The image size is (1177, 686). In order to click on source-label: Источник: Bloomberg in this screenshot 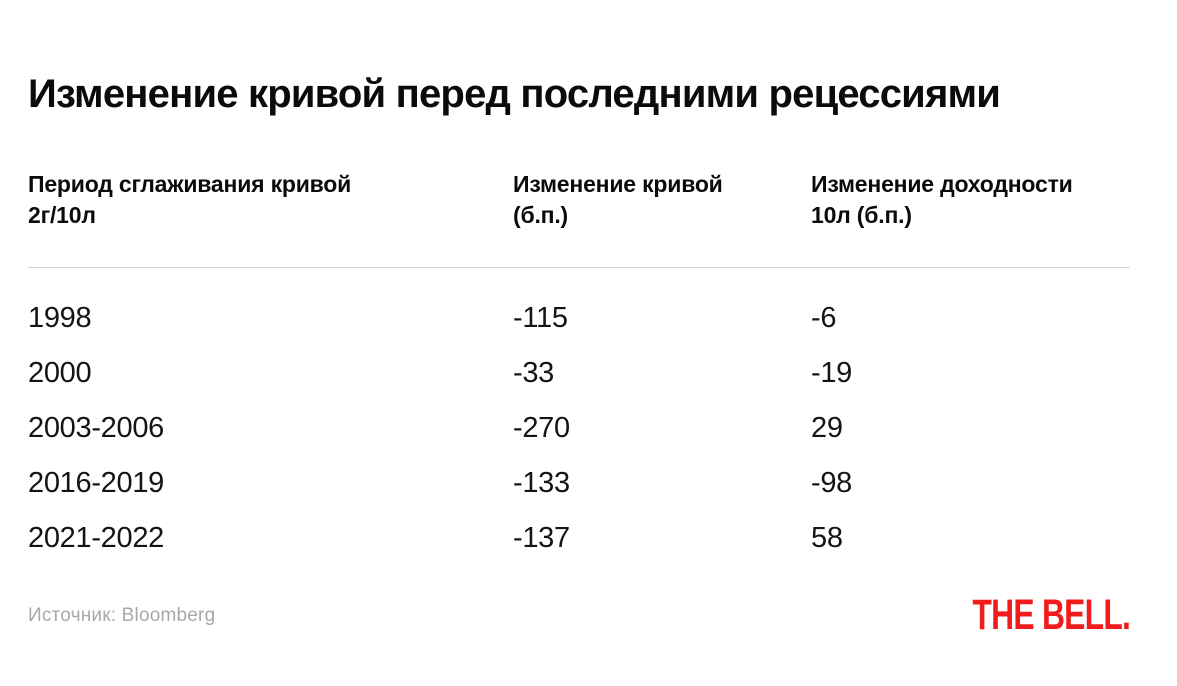, I will do `click(122, 615)`.